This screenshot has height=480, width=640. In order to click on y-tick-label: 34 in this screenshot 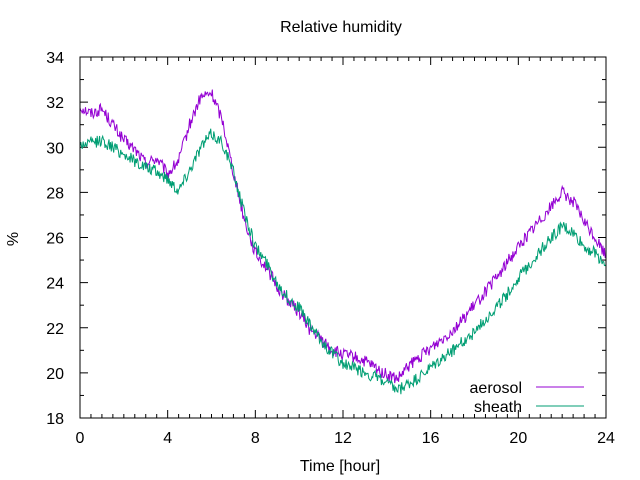, I will do `click(55, 58)`.